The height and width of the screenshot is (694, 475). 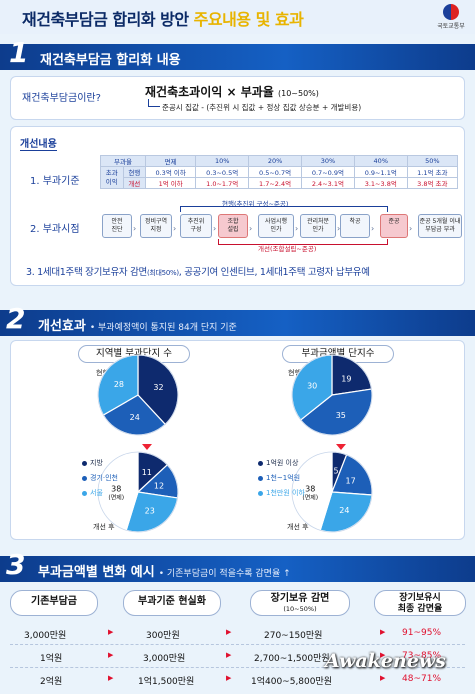 What do you see at coordinates (303, 242) in the screenshot?
I see `flow-improved-bracket` at bounding box center [303, 242].